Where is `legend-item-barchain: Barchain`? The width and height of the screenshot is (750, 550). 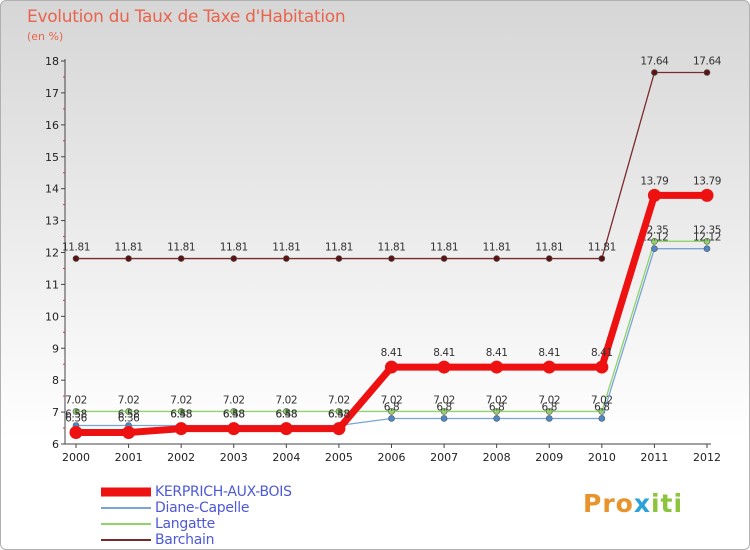
legend-item-barchain: Barchain is located at coordinates (251, 540).